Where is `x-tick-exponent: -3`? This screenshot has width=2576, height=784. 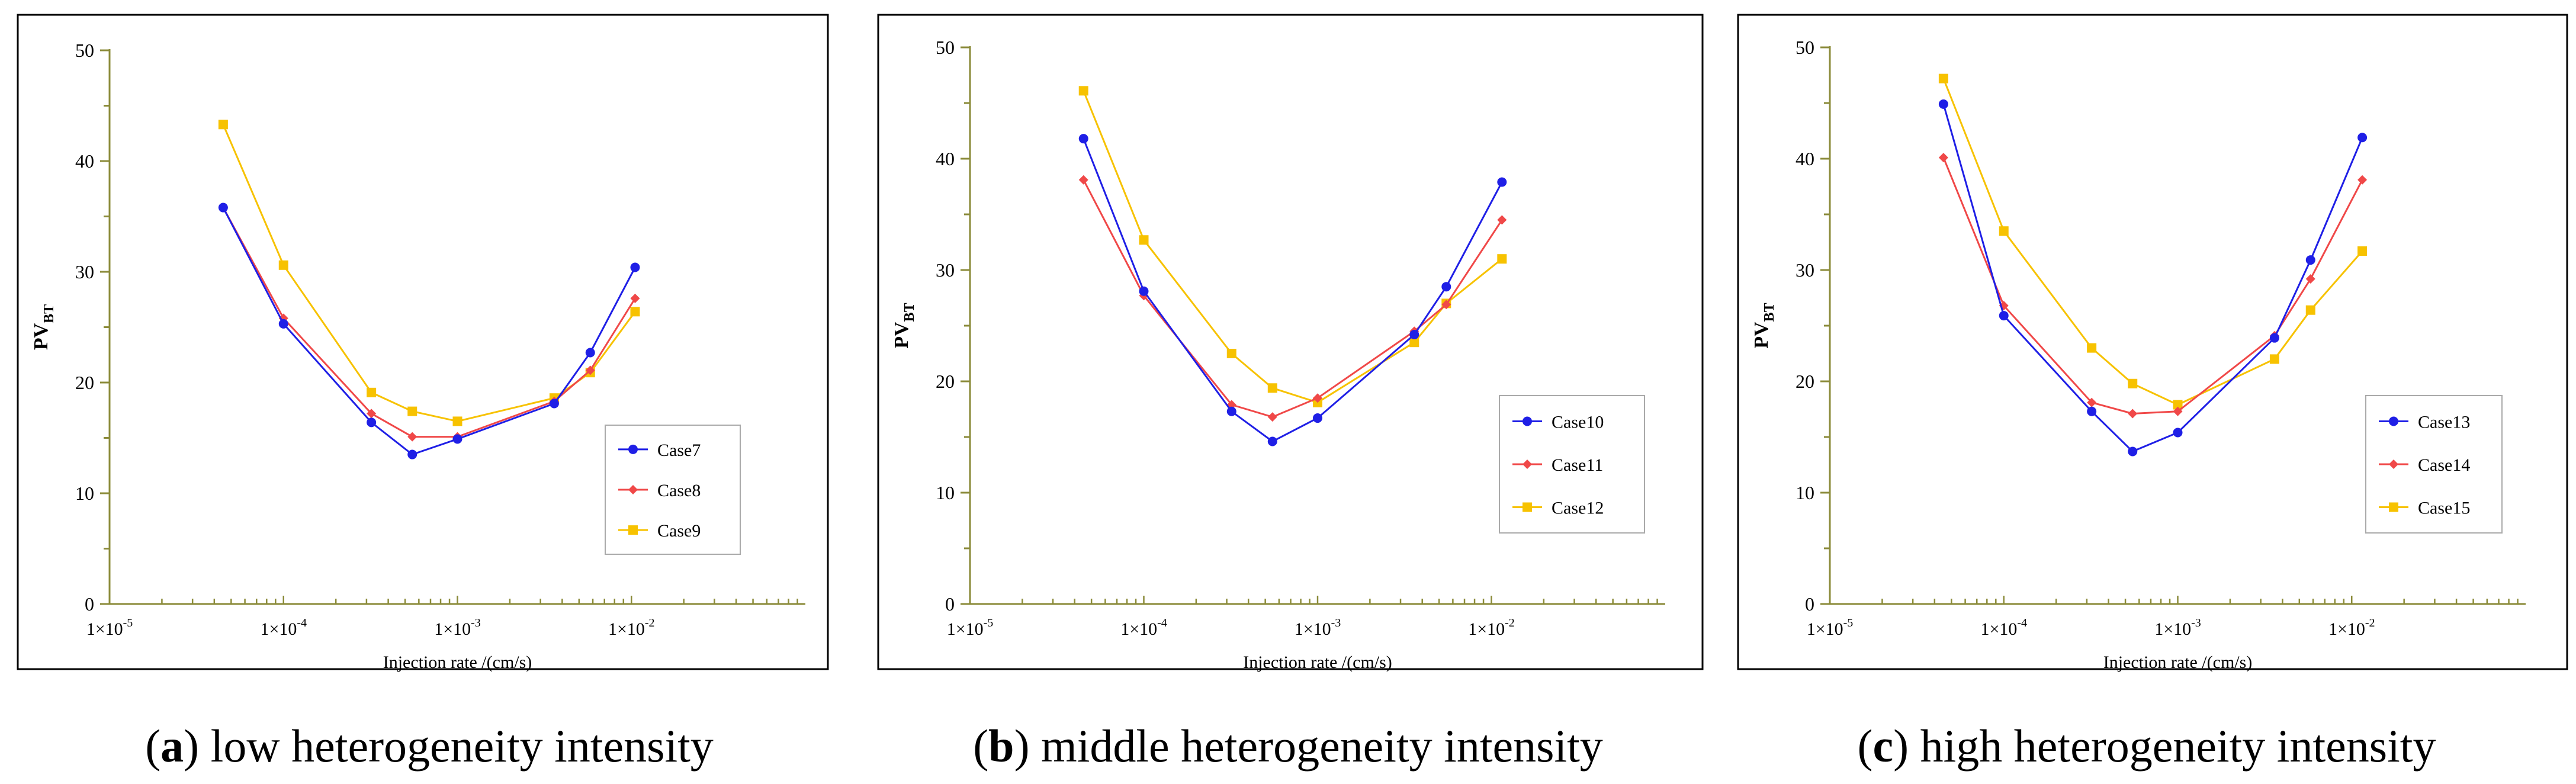 x-tick-exponent: -3 is located at coordinates (2196, 622).